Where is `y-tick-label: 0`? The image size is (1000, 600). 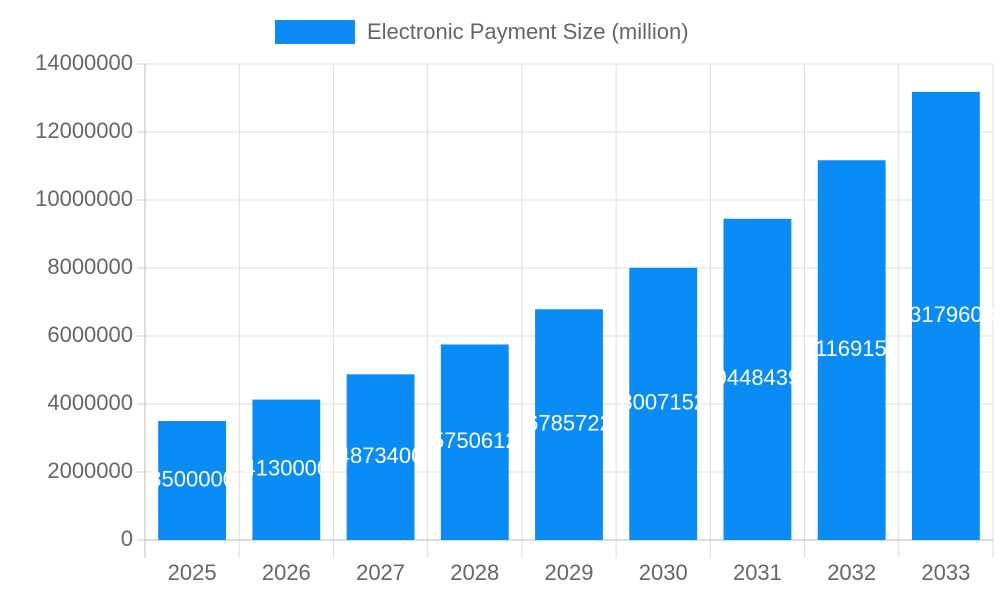
y-tick-label: 0 is located at coordinates (127, 538).